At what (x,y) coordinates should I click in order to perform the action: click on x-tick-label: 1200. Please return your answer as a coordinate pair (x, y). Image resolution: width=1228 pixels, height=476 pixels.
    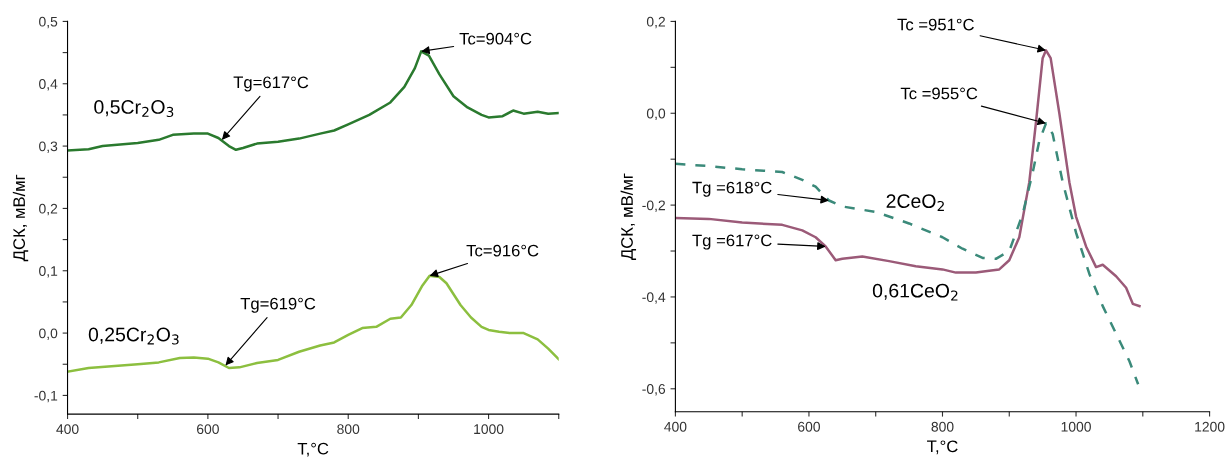
    Looking at the image, I should click on (1210, 426).